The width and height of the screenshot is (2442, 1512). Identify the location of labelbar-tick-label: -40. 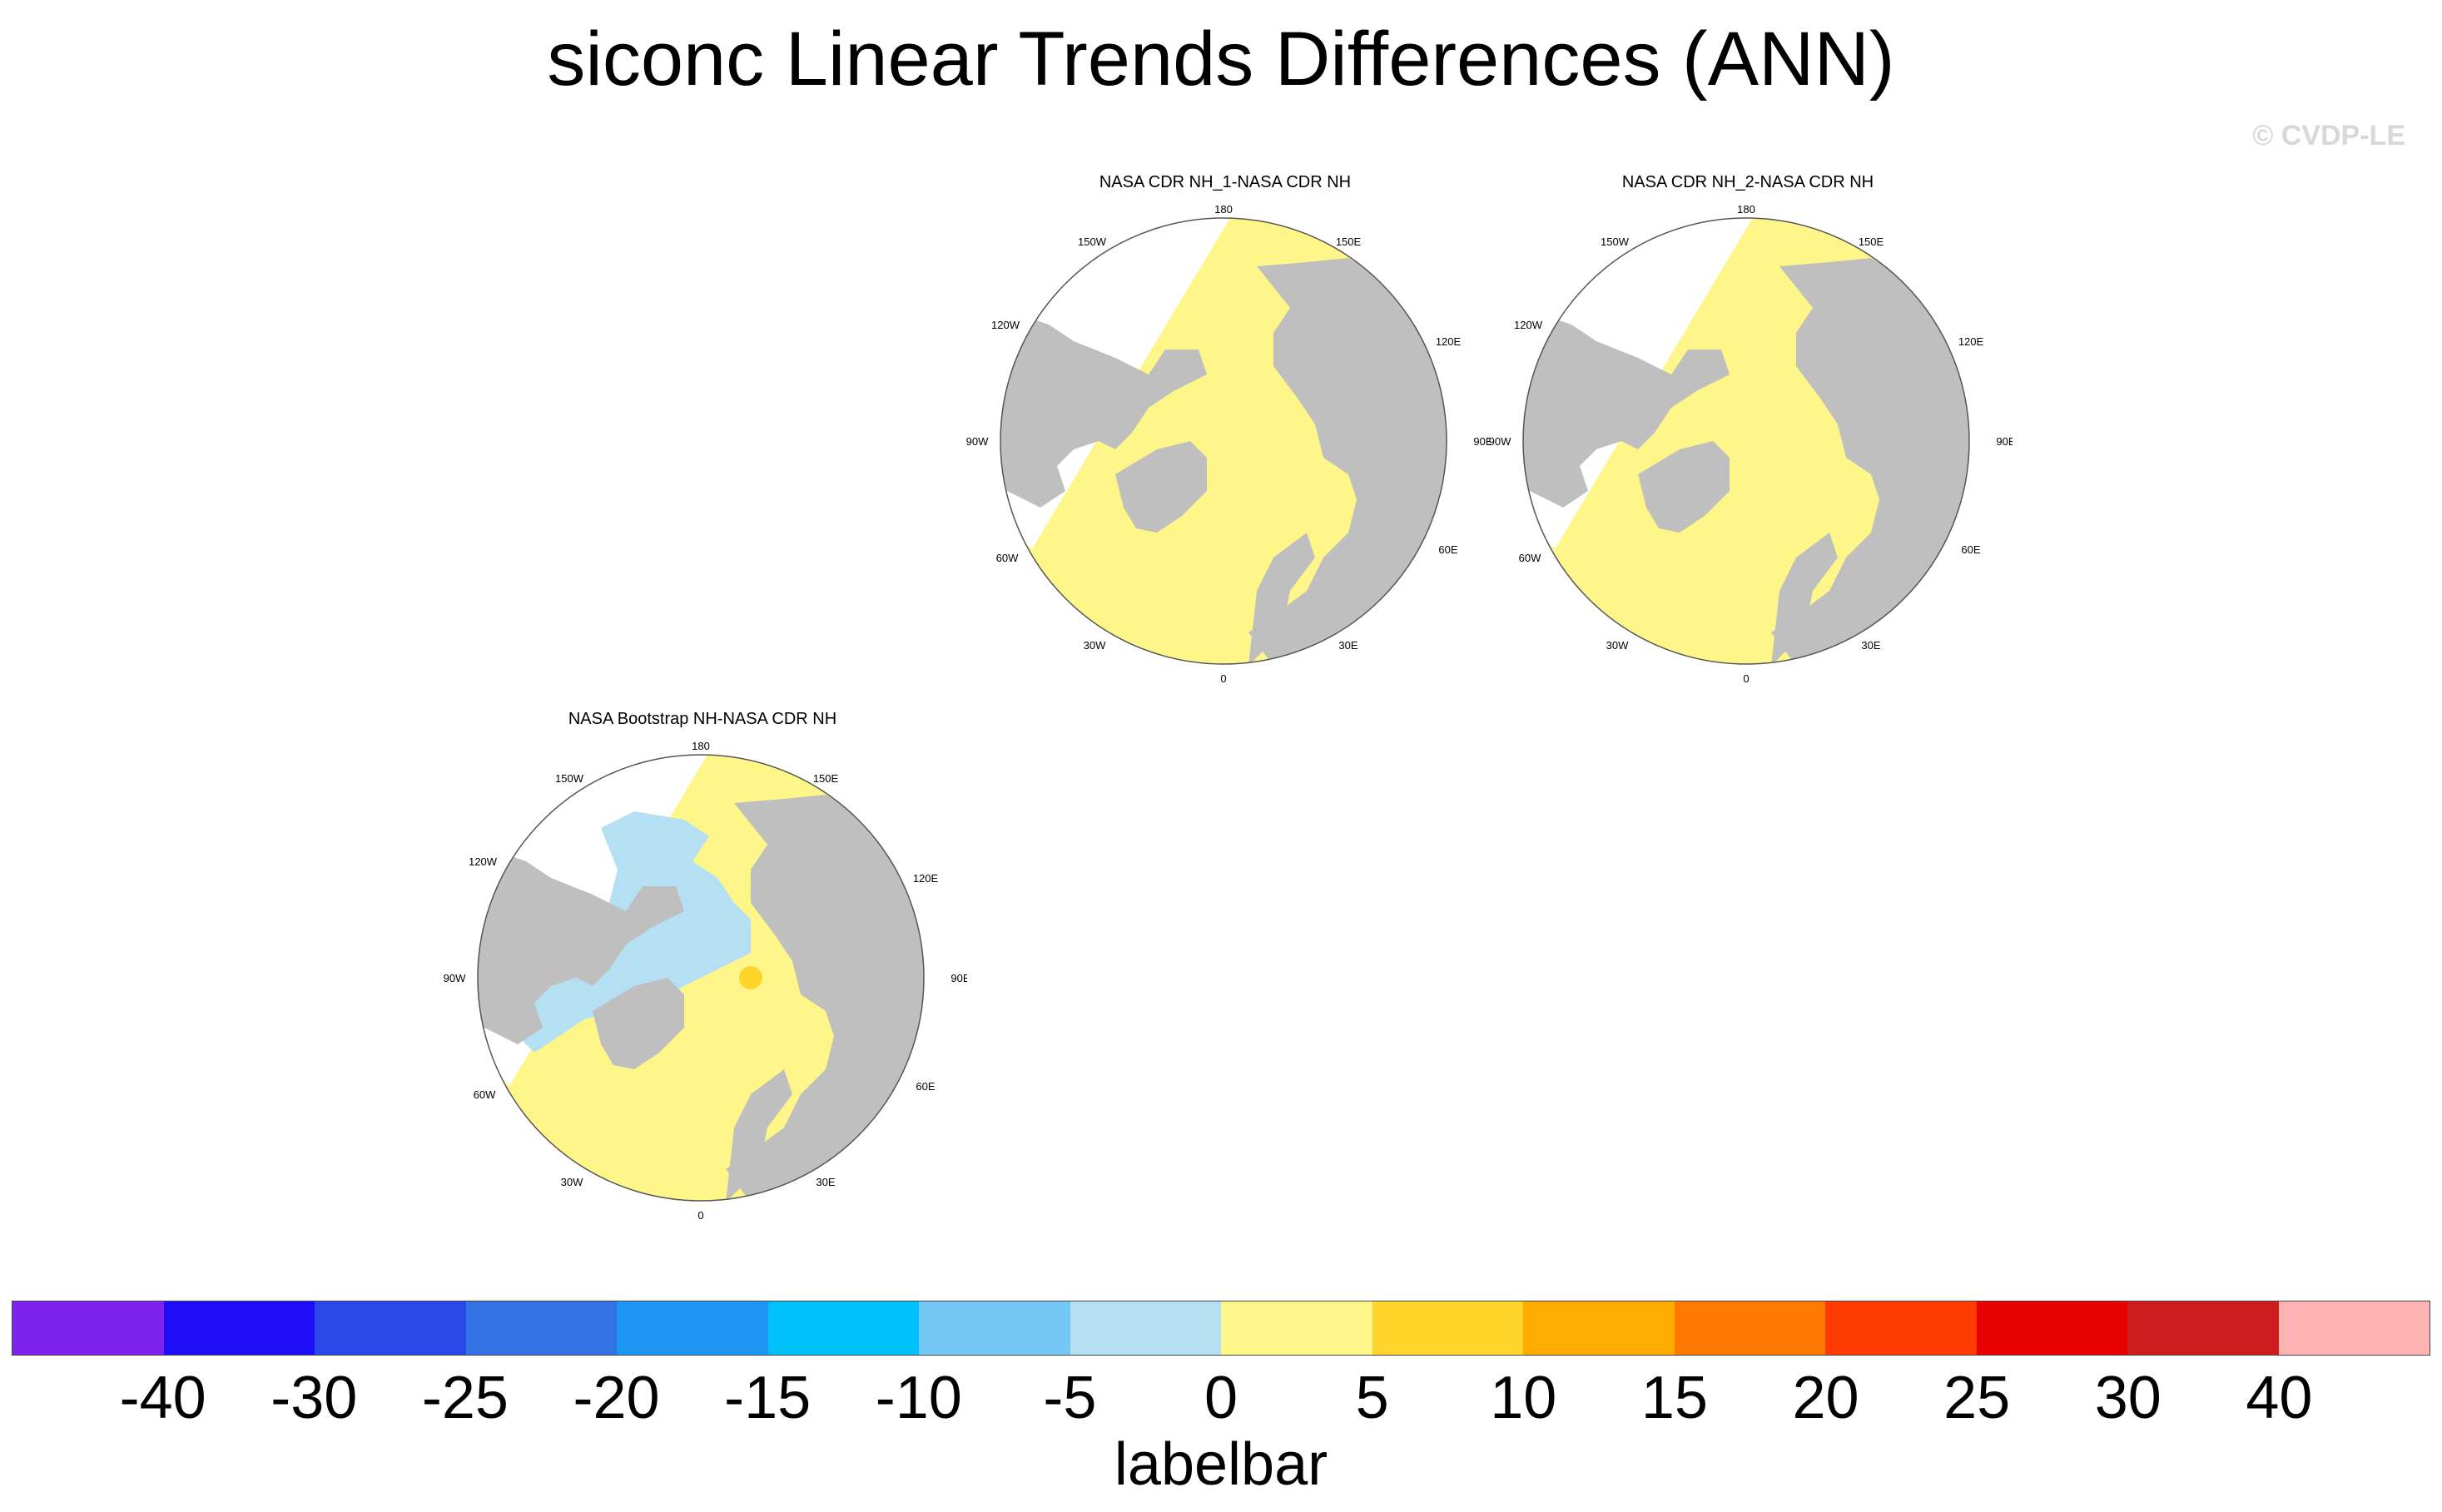
(162, 1398).